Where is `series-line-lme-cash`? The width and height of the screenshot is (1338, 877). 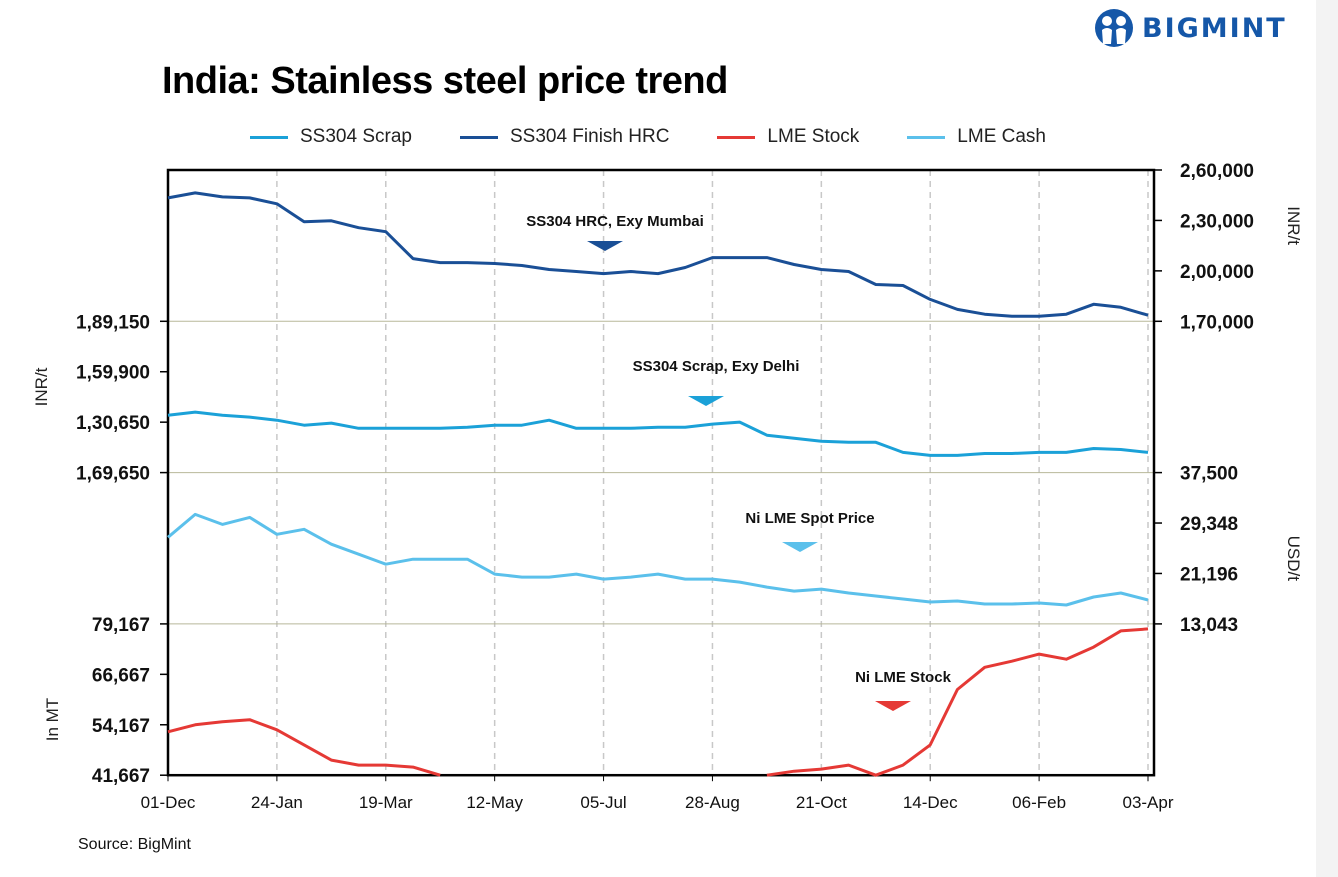
series-line-lme-cash is located at coordinates (658, 559).